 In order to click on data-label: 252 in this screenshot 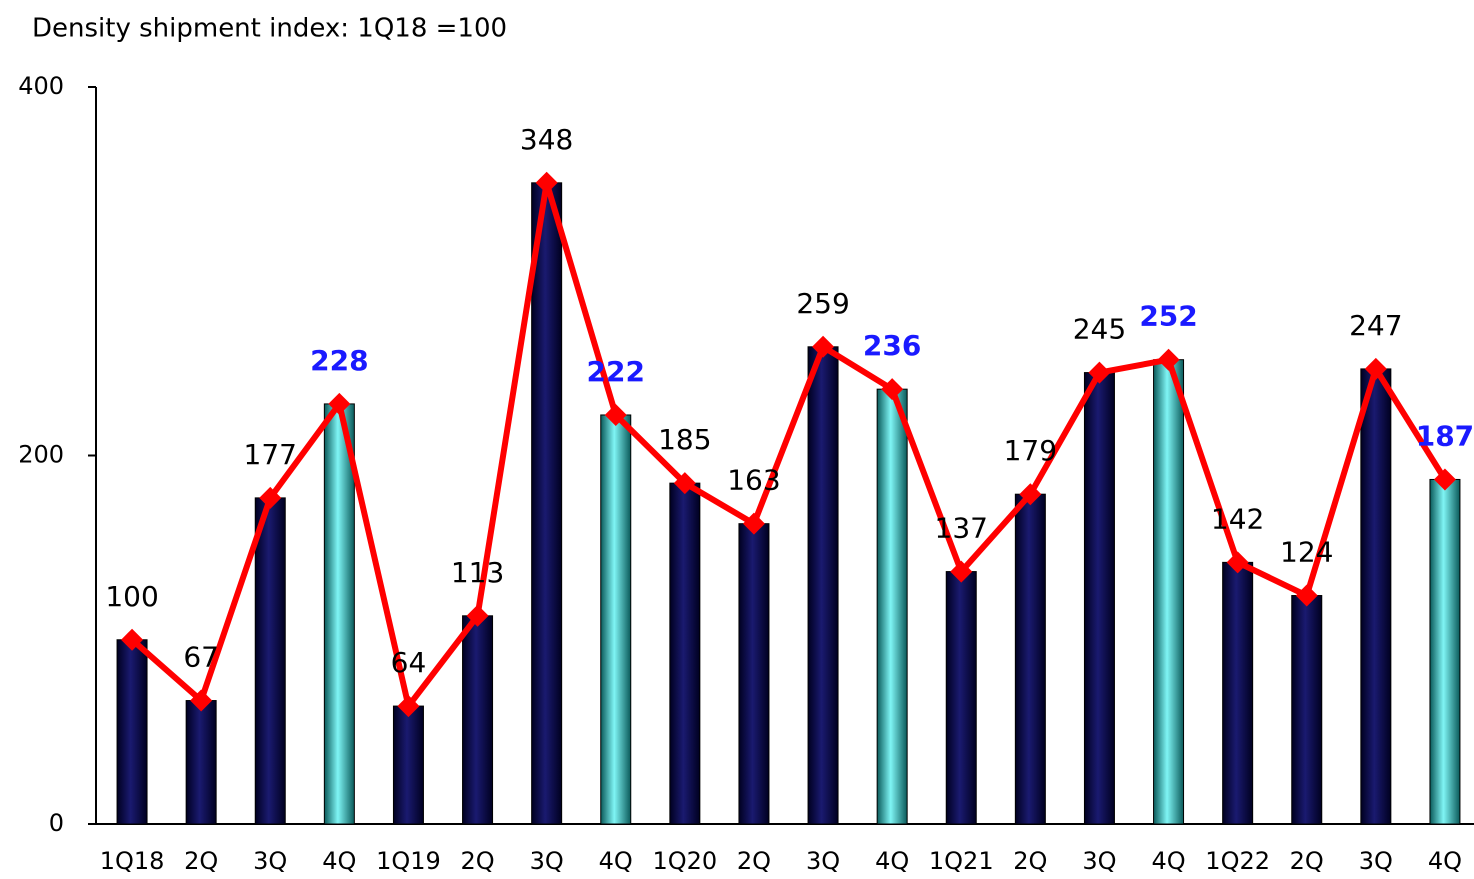, I will do `click(1168, 316)`.